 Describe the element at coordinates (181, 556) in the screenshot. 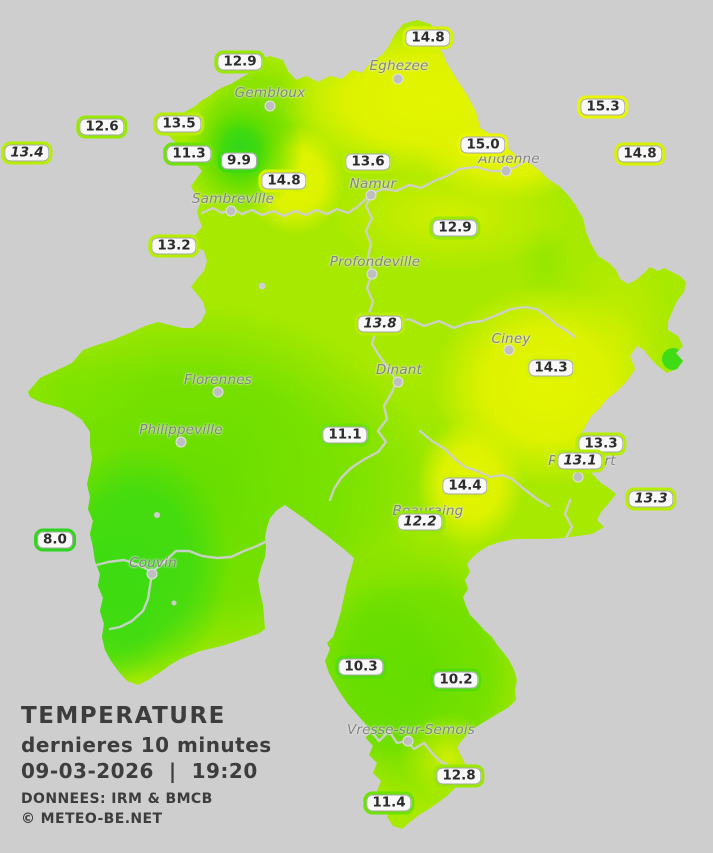

I see `river-eau-noire` at that location.